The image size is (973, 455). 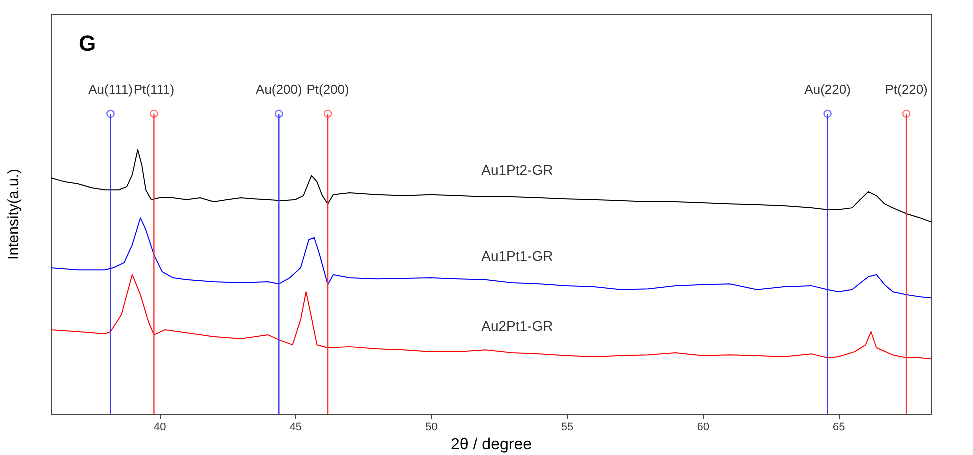 What do you see at coordinates (110, 89) in the screenshot?
I see `ref-line-label: Au(111)` at bounding box center [110, 89].